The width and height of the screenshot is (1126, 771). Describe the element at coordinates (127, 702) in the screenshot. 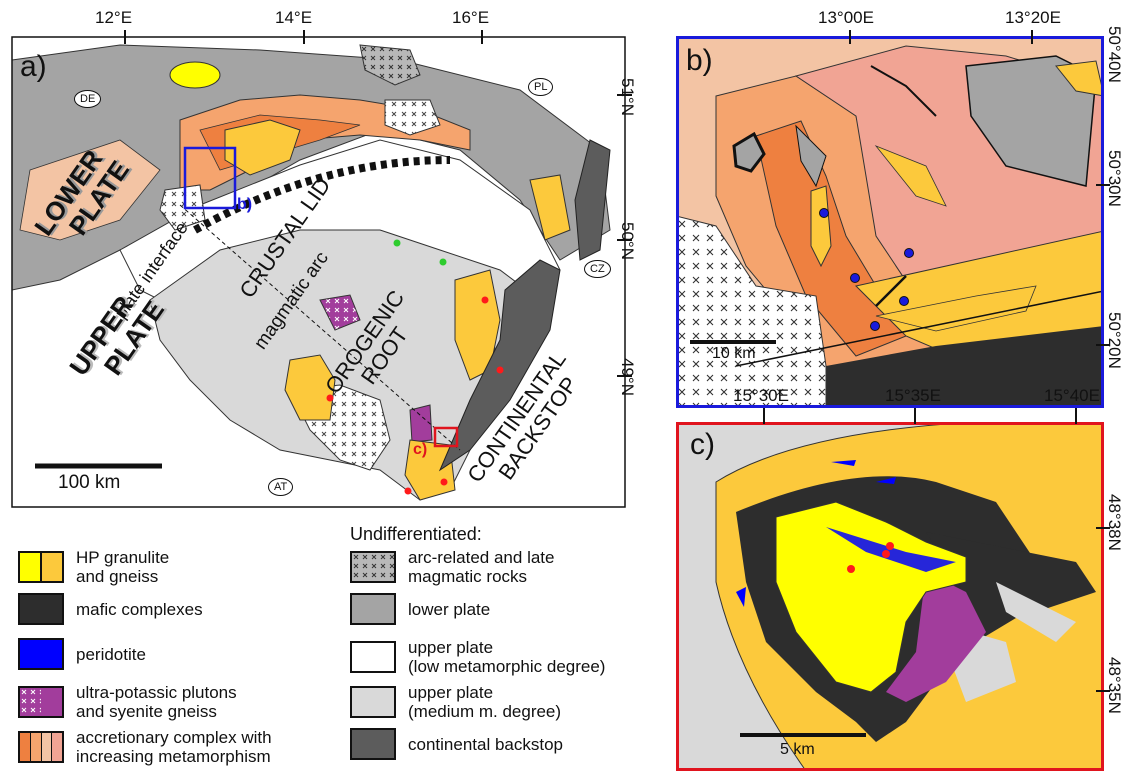

I see `legend-item-ultrapotassic: ultra-potassic plutons and syenite gneiss` at that location.